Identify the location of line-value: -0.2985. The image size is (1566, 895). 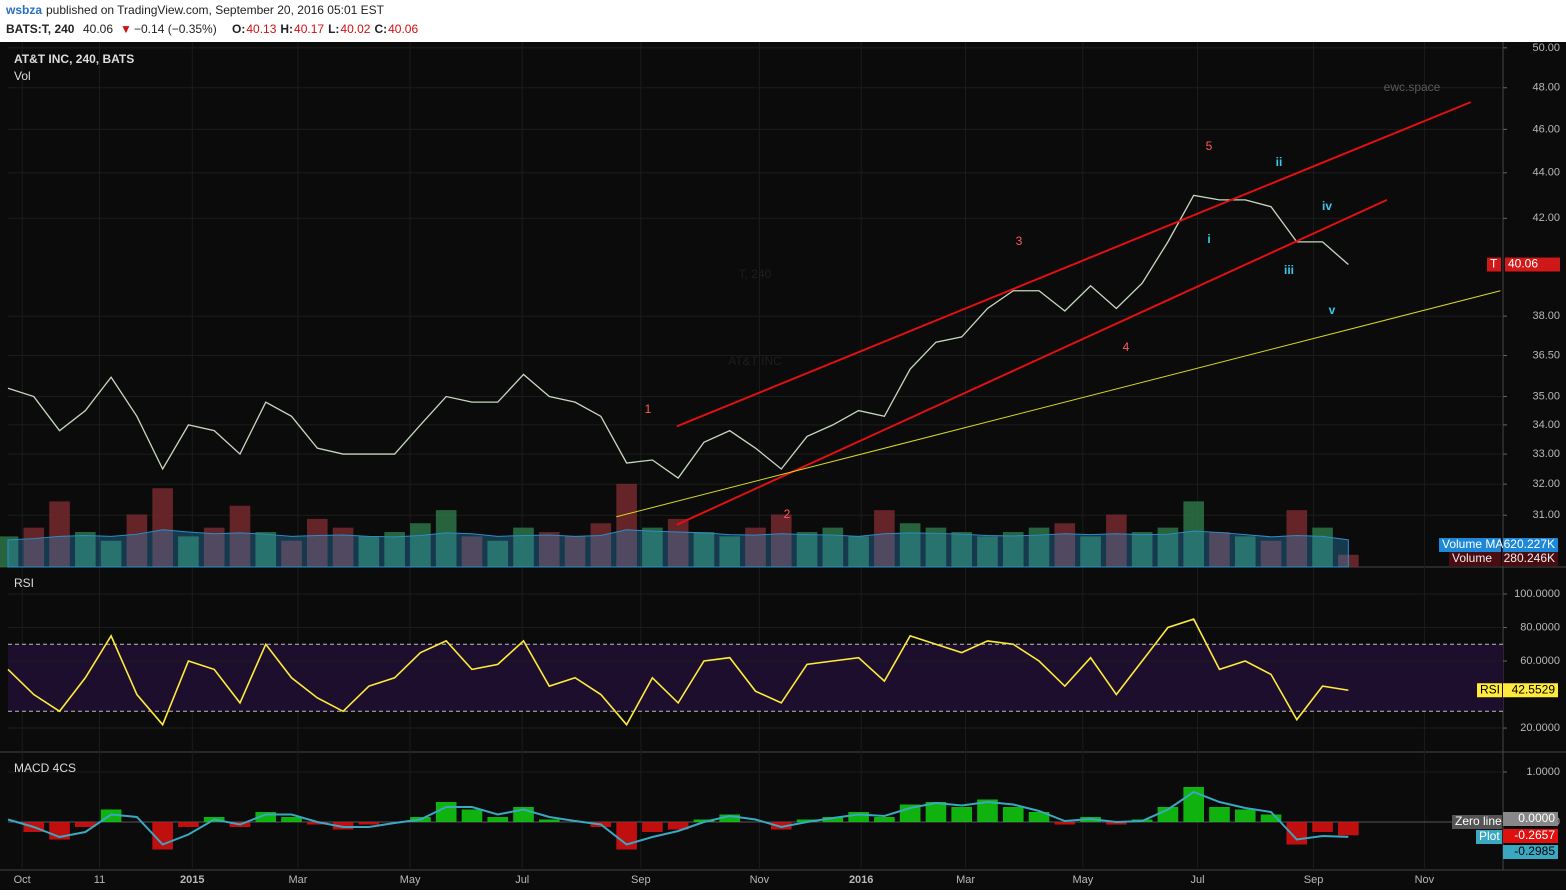
(1534, 851).